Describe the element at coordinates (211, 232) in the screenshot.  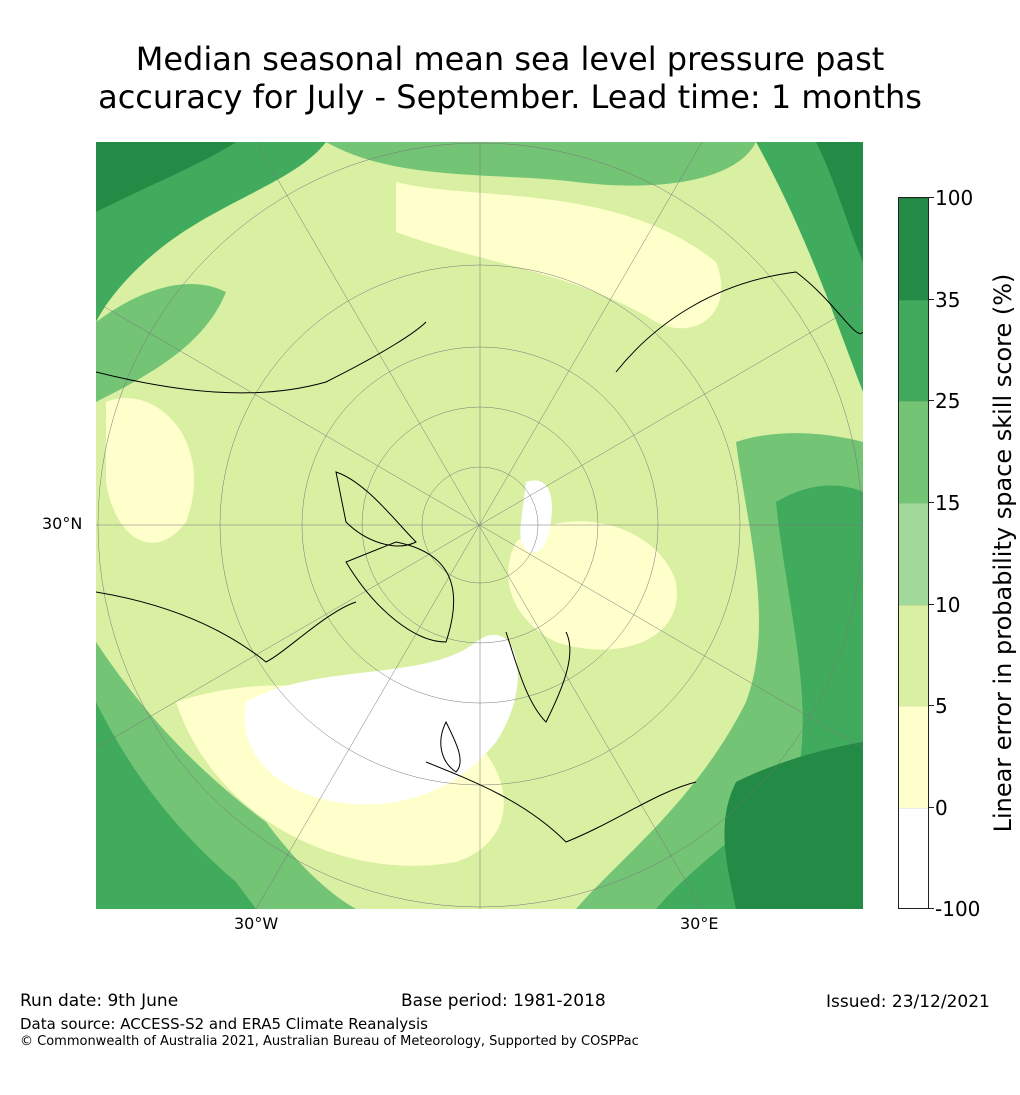
I see `skill-band-25-35-topleft` at that location.